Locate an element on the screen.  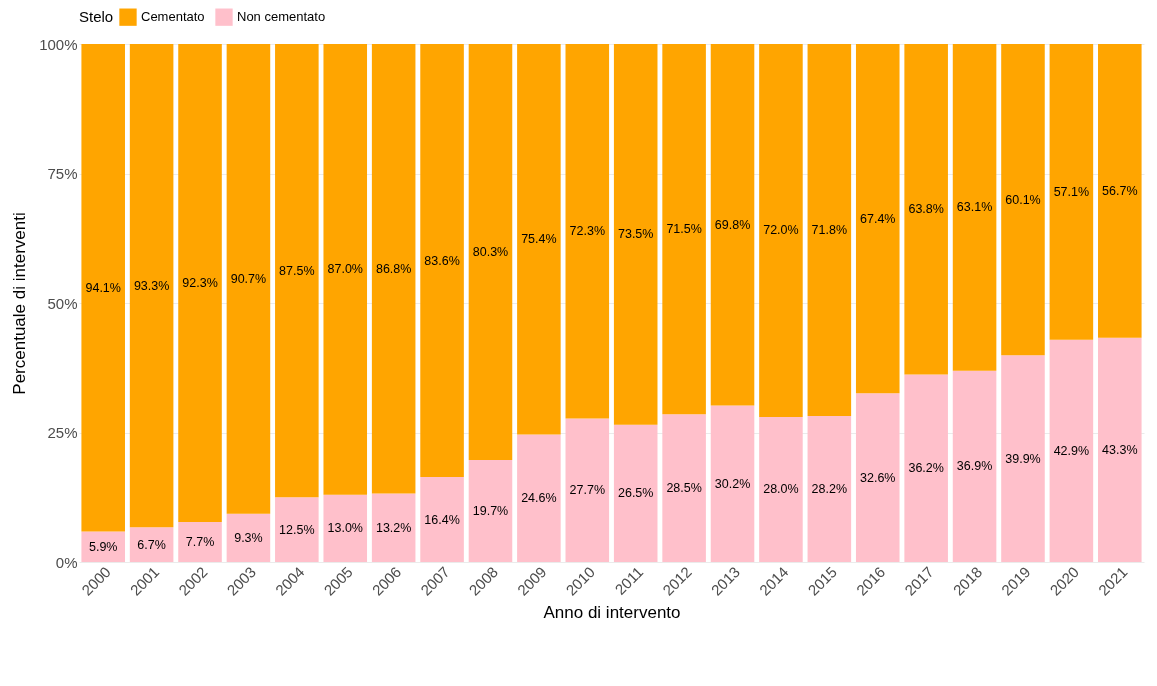
data-label: 63.1% is located at coordinates (974, 207).